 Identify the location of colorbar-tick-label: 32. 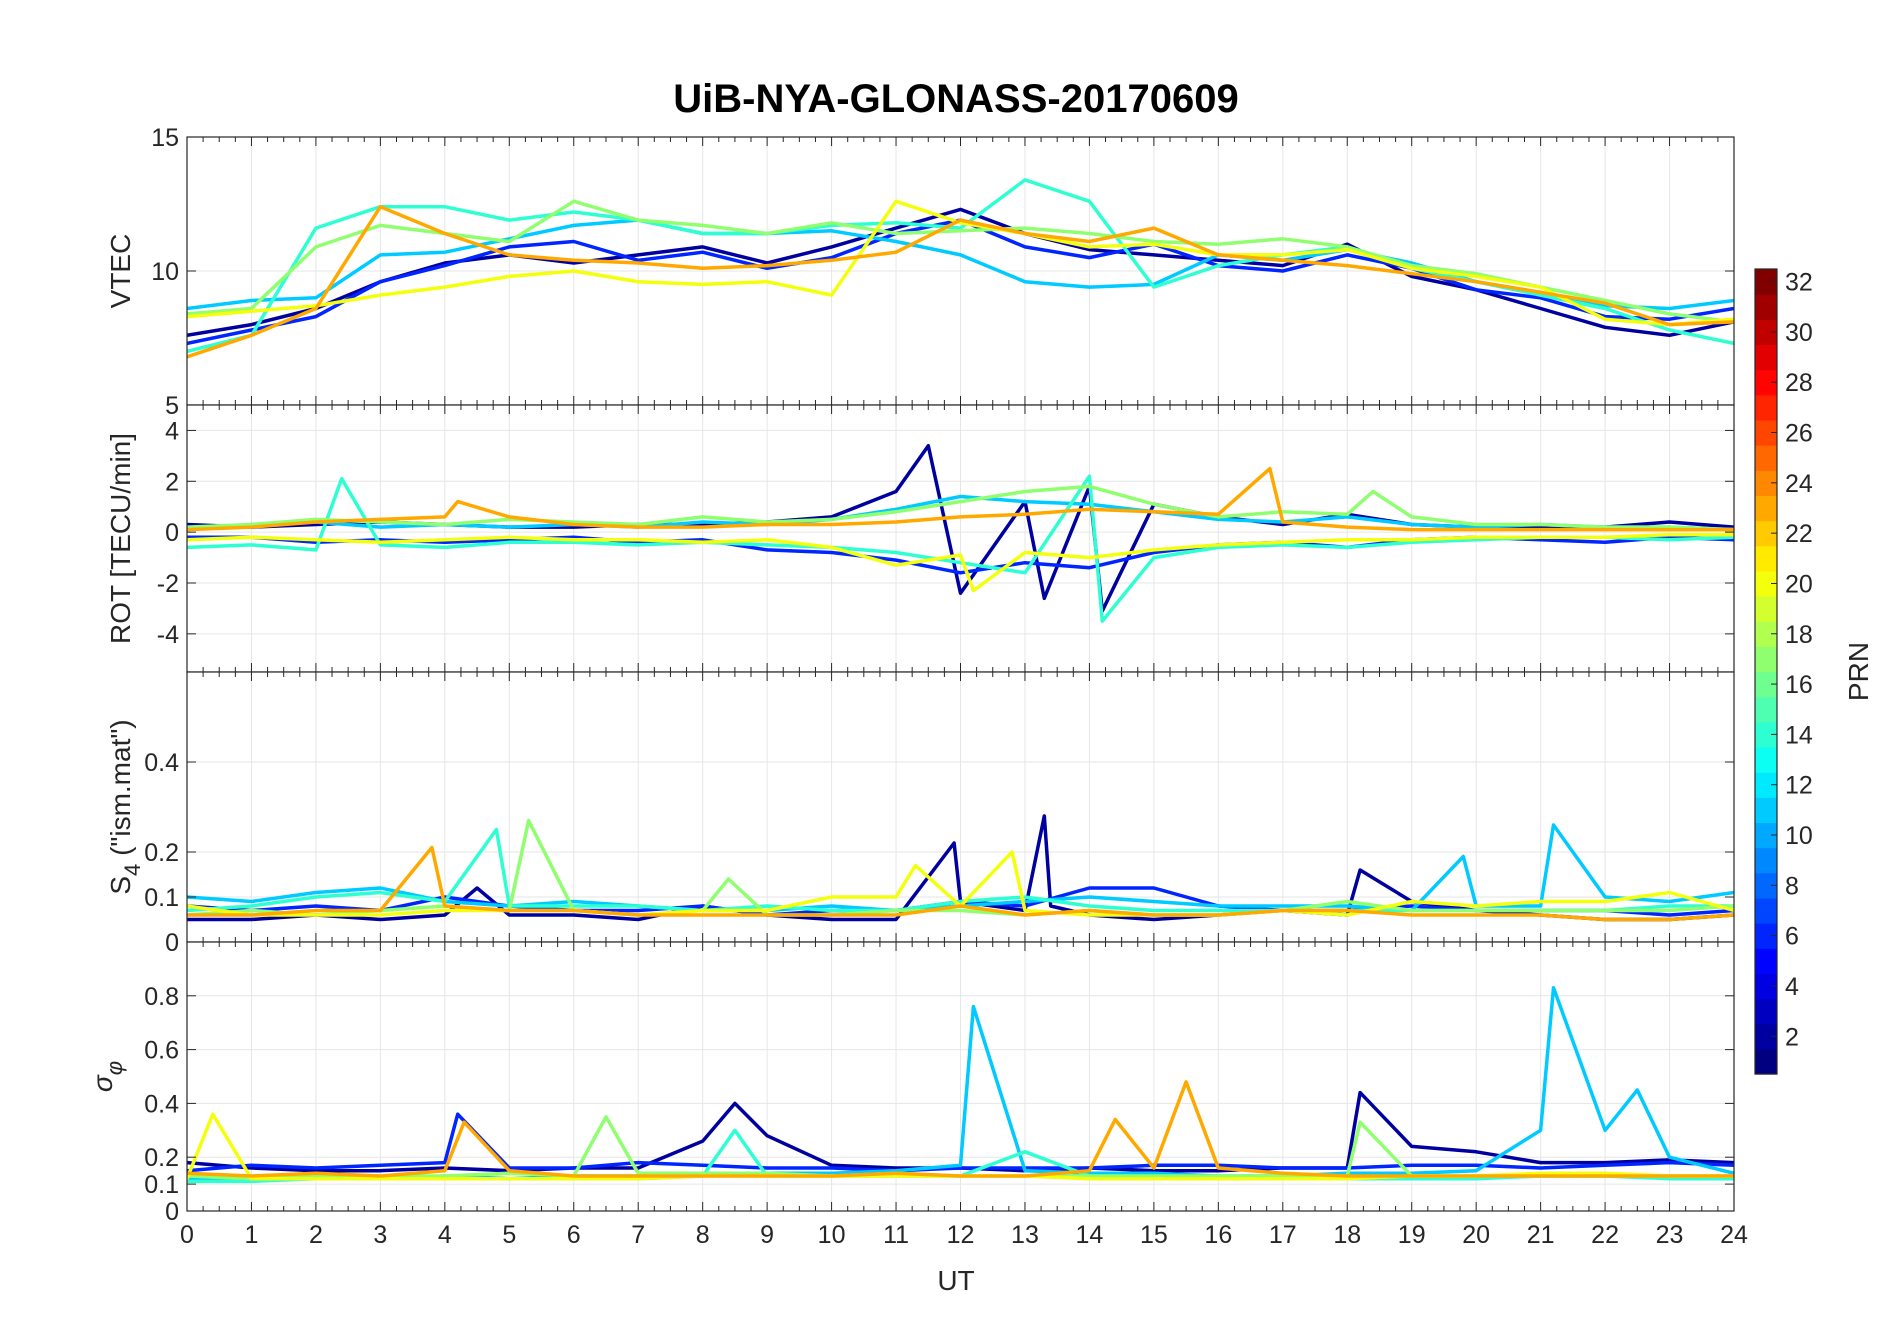
(1799, 283).